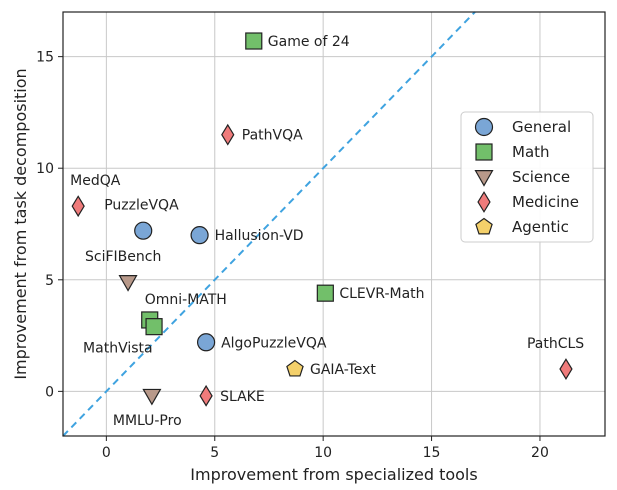  I want to click on y-tick-label: 0, so click(49, 392).